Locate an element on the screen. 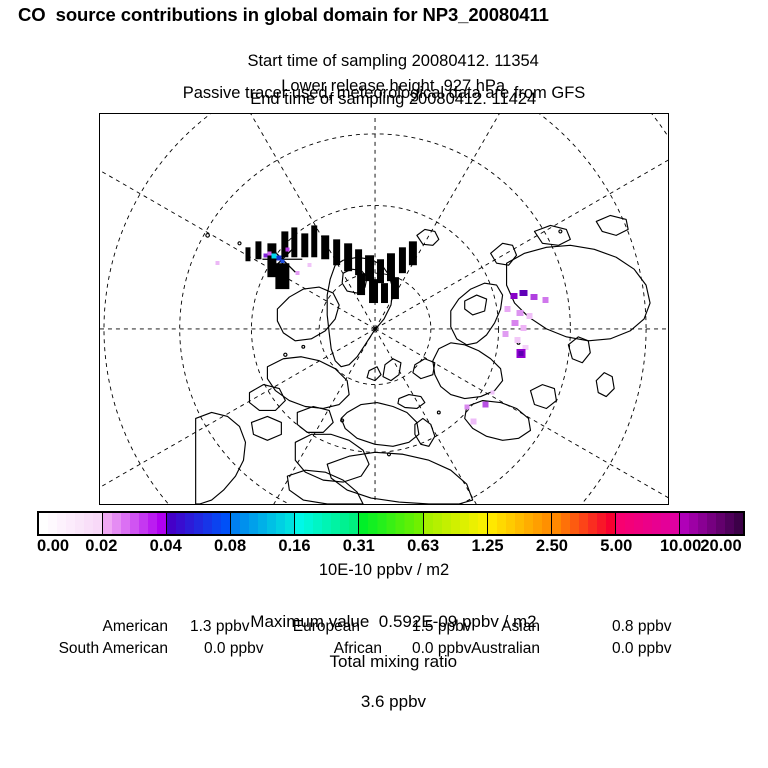  value-label-cluster is located at coordinates (331, 264).